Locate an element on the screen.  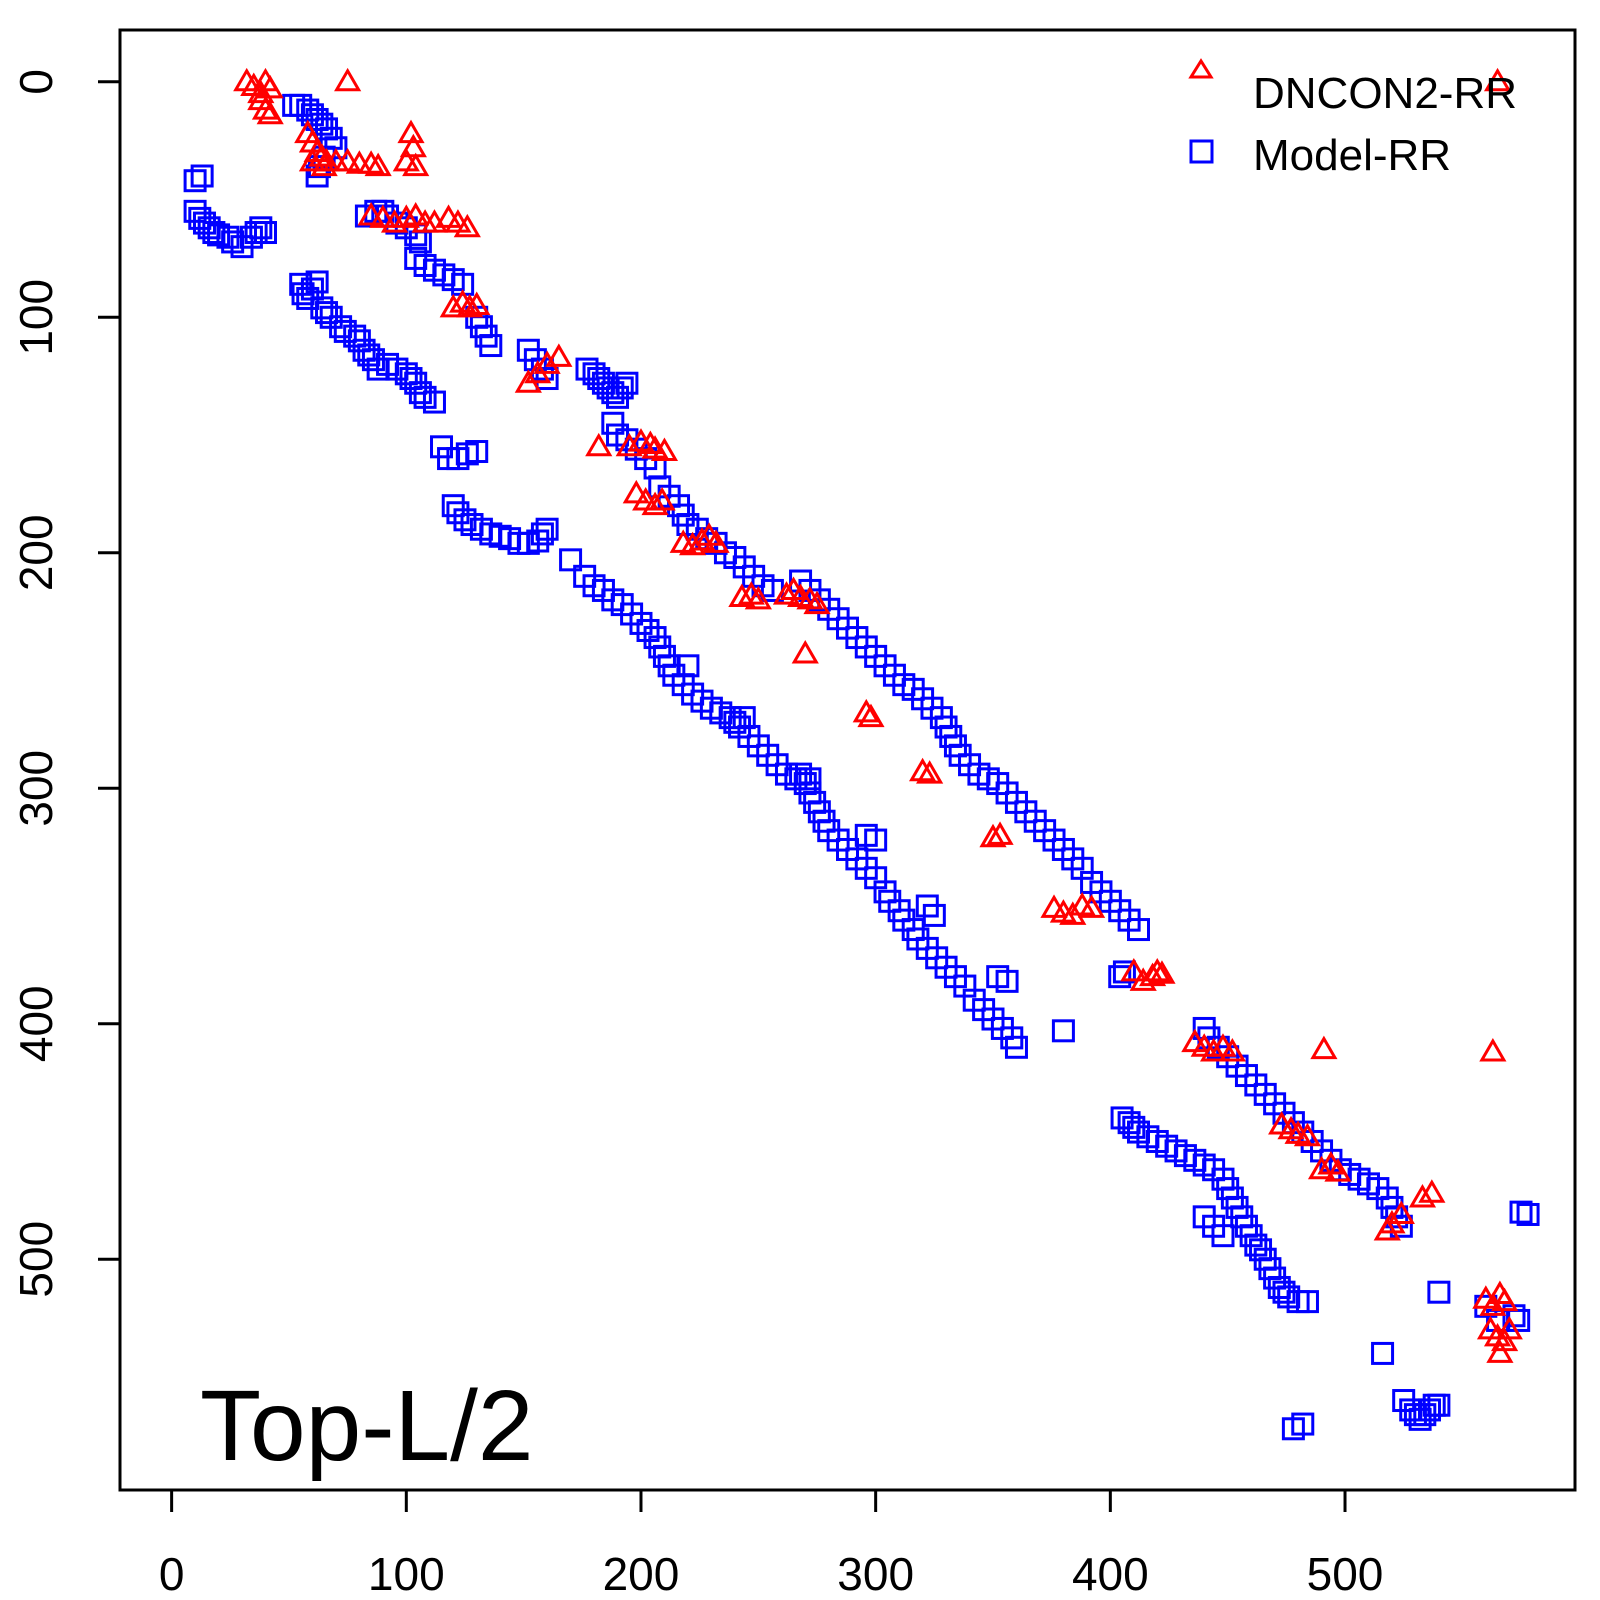
legend-marker-model-rr is located at coordinates (1201, 151).